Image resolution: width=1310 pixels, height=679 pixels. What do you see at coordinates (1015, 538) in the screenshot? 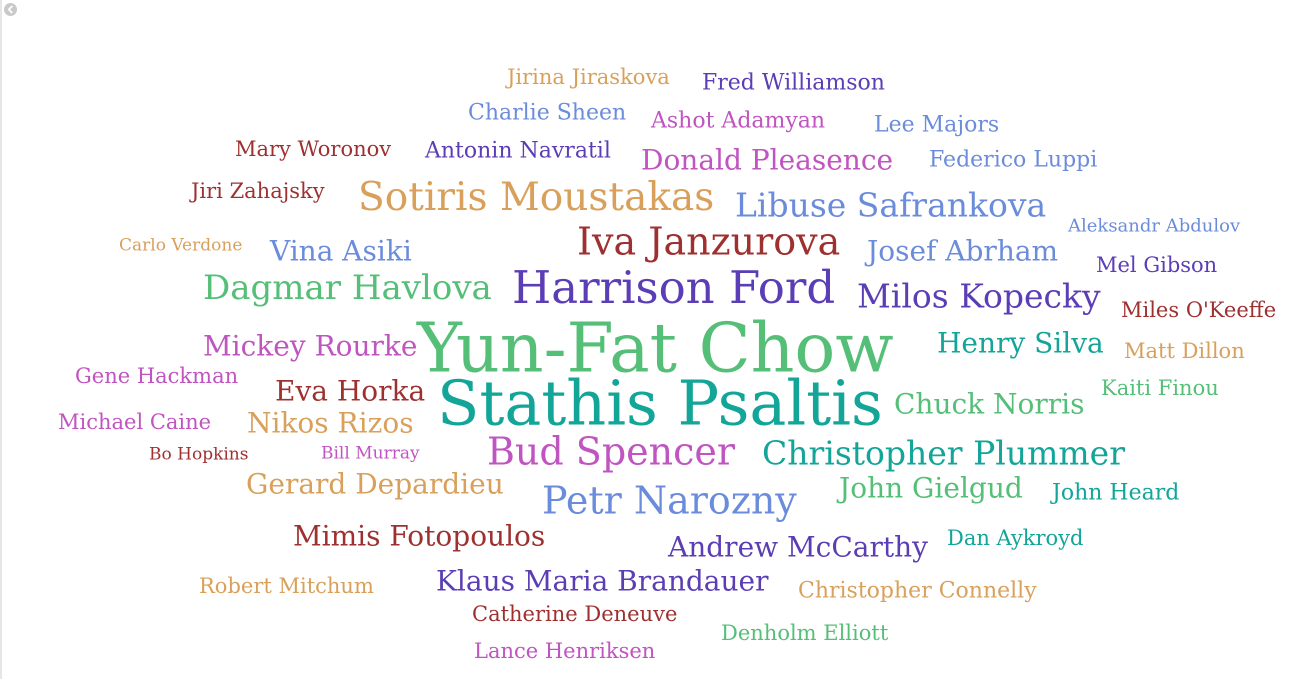
I see `word-dan-aykroyd: Dan Aykroyd` at bounding box center [1015, 538].